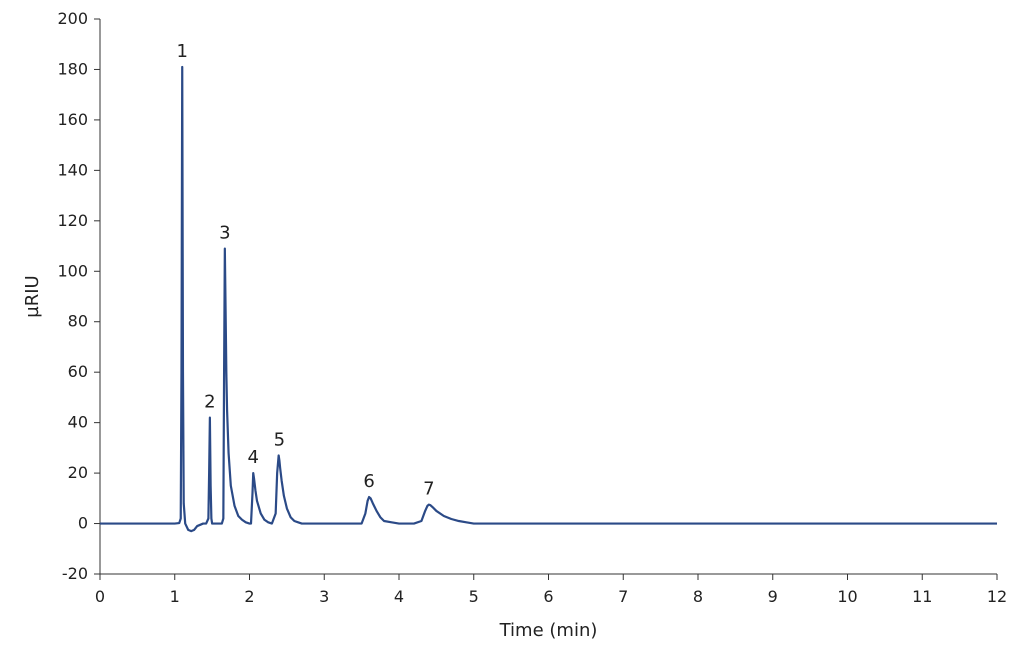 Image resolution: width=1024 pixels, height=660 pixels. What do you see at coordinates (368, 481) in the screenshot?
I see `peak-label-6: 6` at bounding box center [368, 481].